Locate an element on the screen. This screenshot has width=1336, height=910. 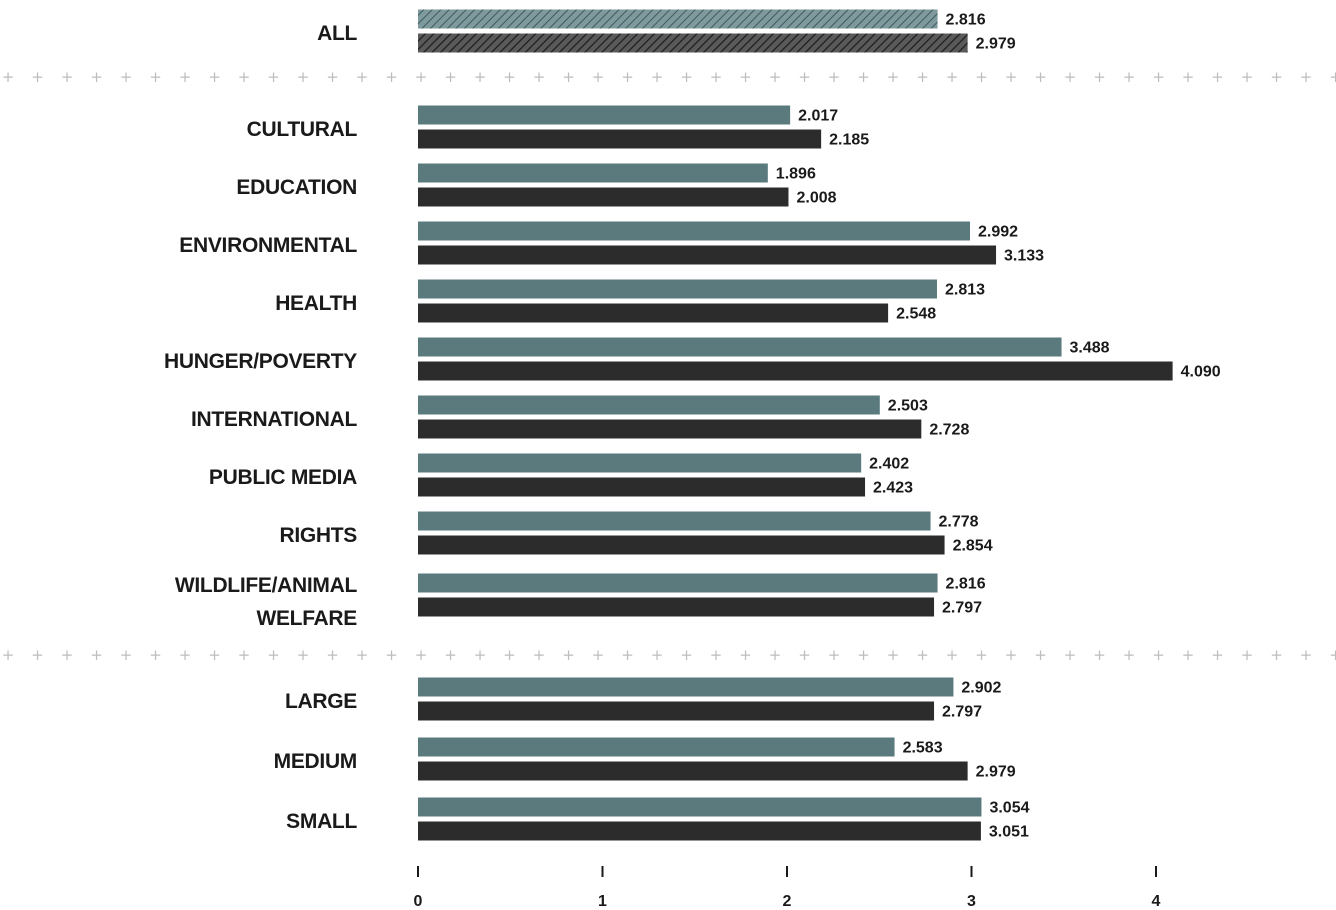
data-label: 2.902 is located at coordinates (981, 688).